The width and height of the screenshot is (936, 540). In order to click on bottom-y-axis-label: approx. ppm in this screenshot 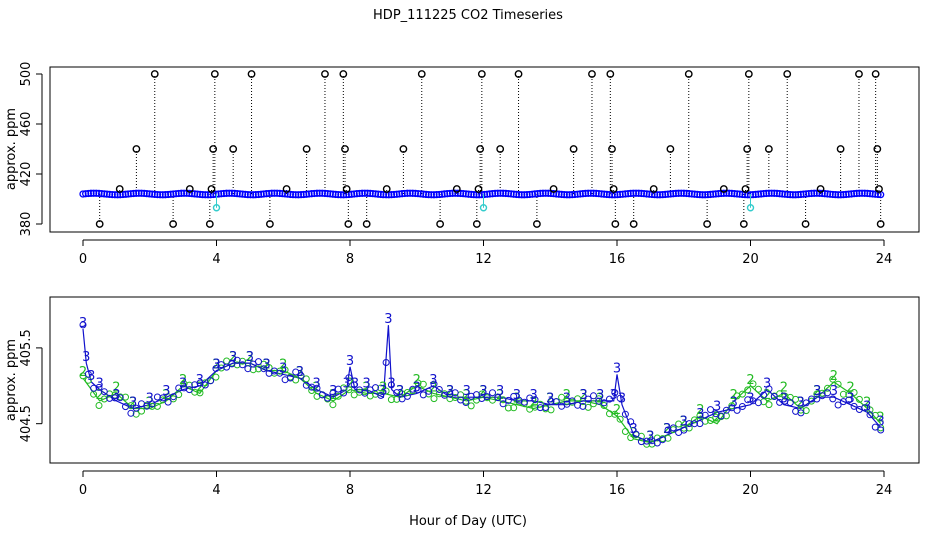, I will do `click(11, 380)`.